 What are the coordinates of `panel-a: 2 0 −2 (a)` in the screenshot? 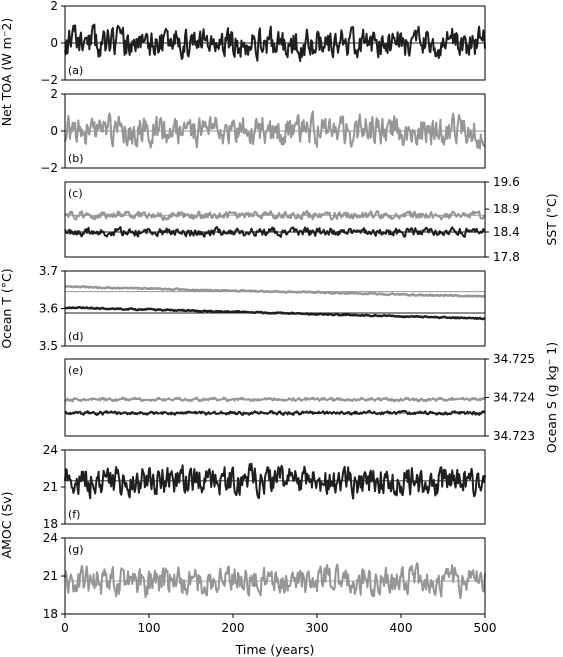 It's located at (263, 43).